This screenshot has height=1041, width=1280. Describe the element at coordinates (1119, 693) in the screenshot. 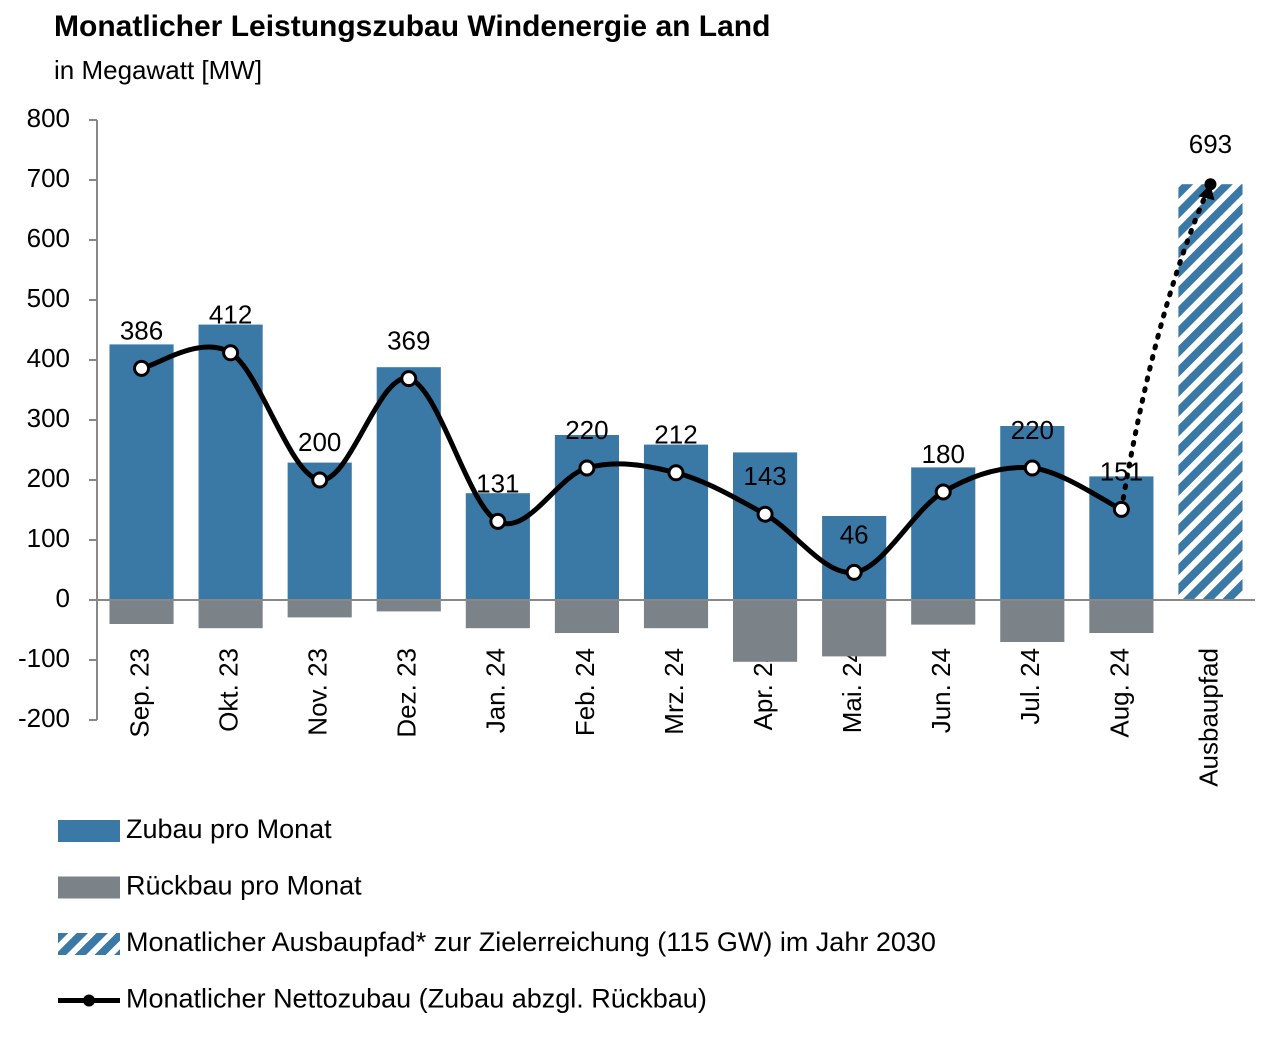

I see `x-tick-label: Aug. 24` at that location.